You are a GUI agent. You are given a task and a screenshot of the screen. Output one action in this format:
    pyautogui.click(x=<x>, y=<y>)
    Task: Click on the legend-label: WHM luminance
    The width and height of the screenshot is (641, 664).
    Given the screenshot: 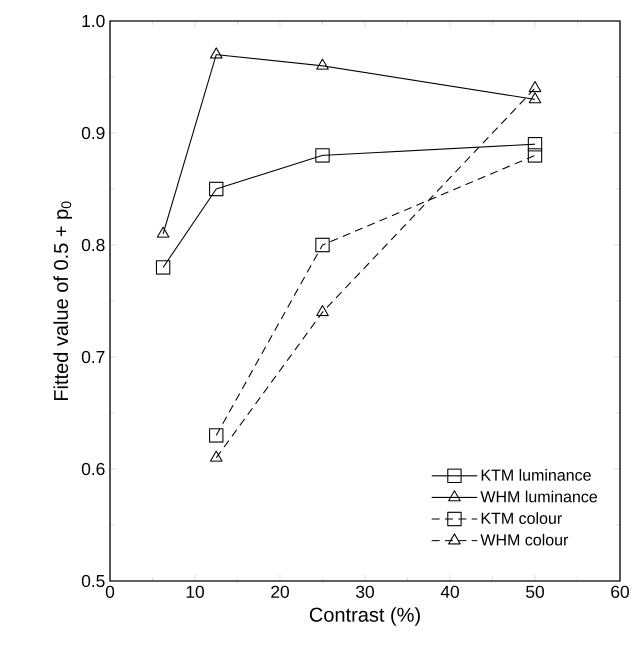 What is the action you would take?
    pyautogui.click(x=539, y=496)
    